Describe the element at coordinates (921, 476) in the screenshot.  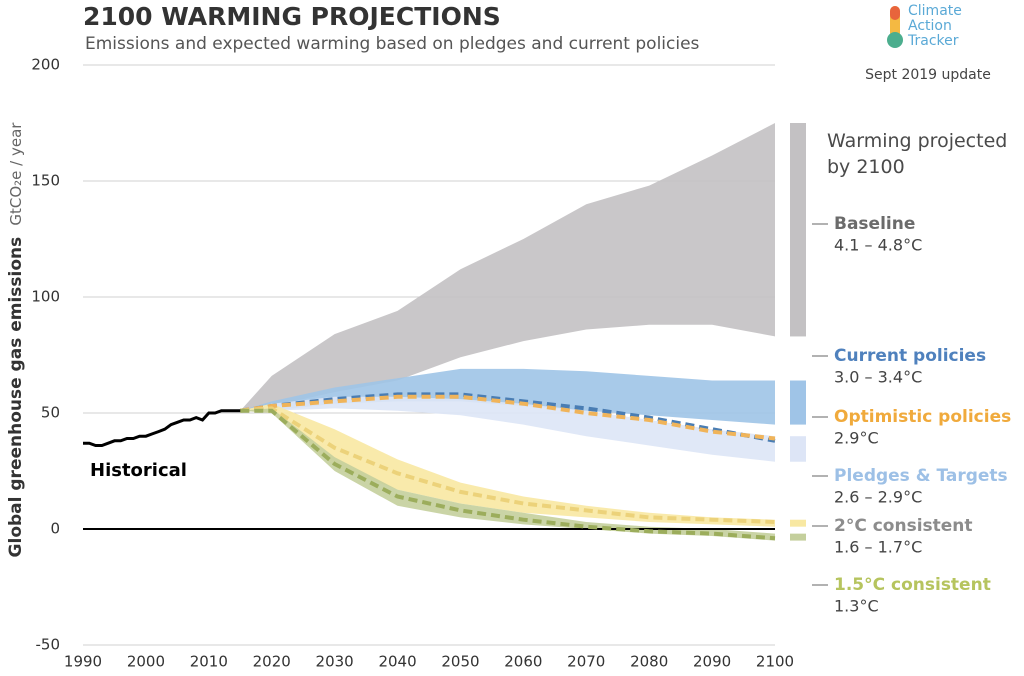
I see `series-name: Pledges & Targets` at that location.